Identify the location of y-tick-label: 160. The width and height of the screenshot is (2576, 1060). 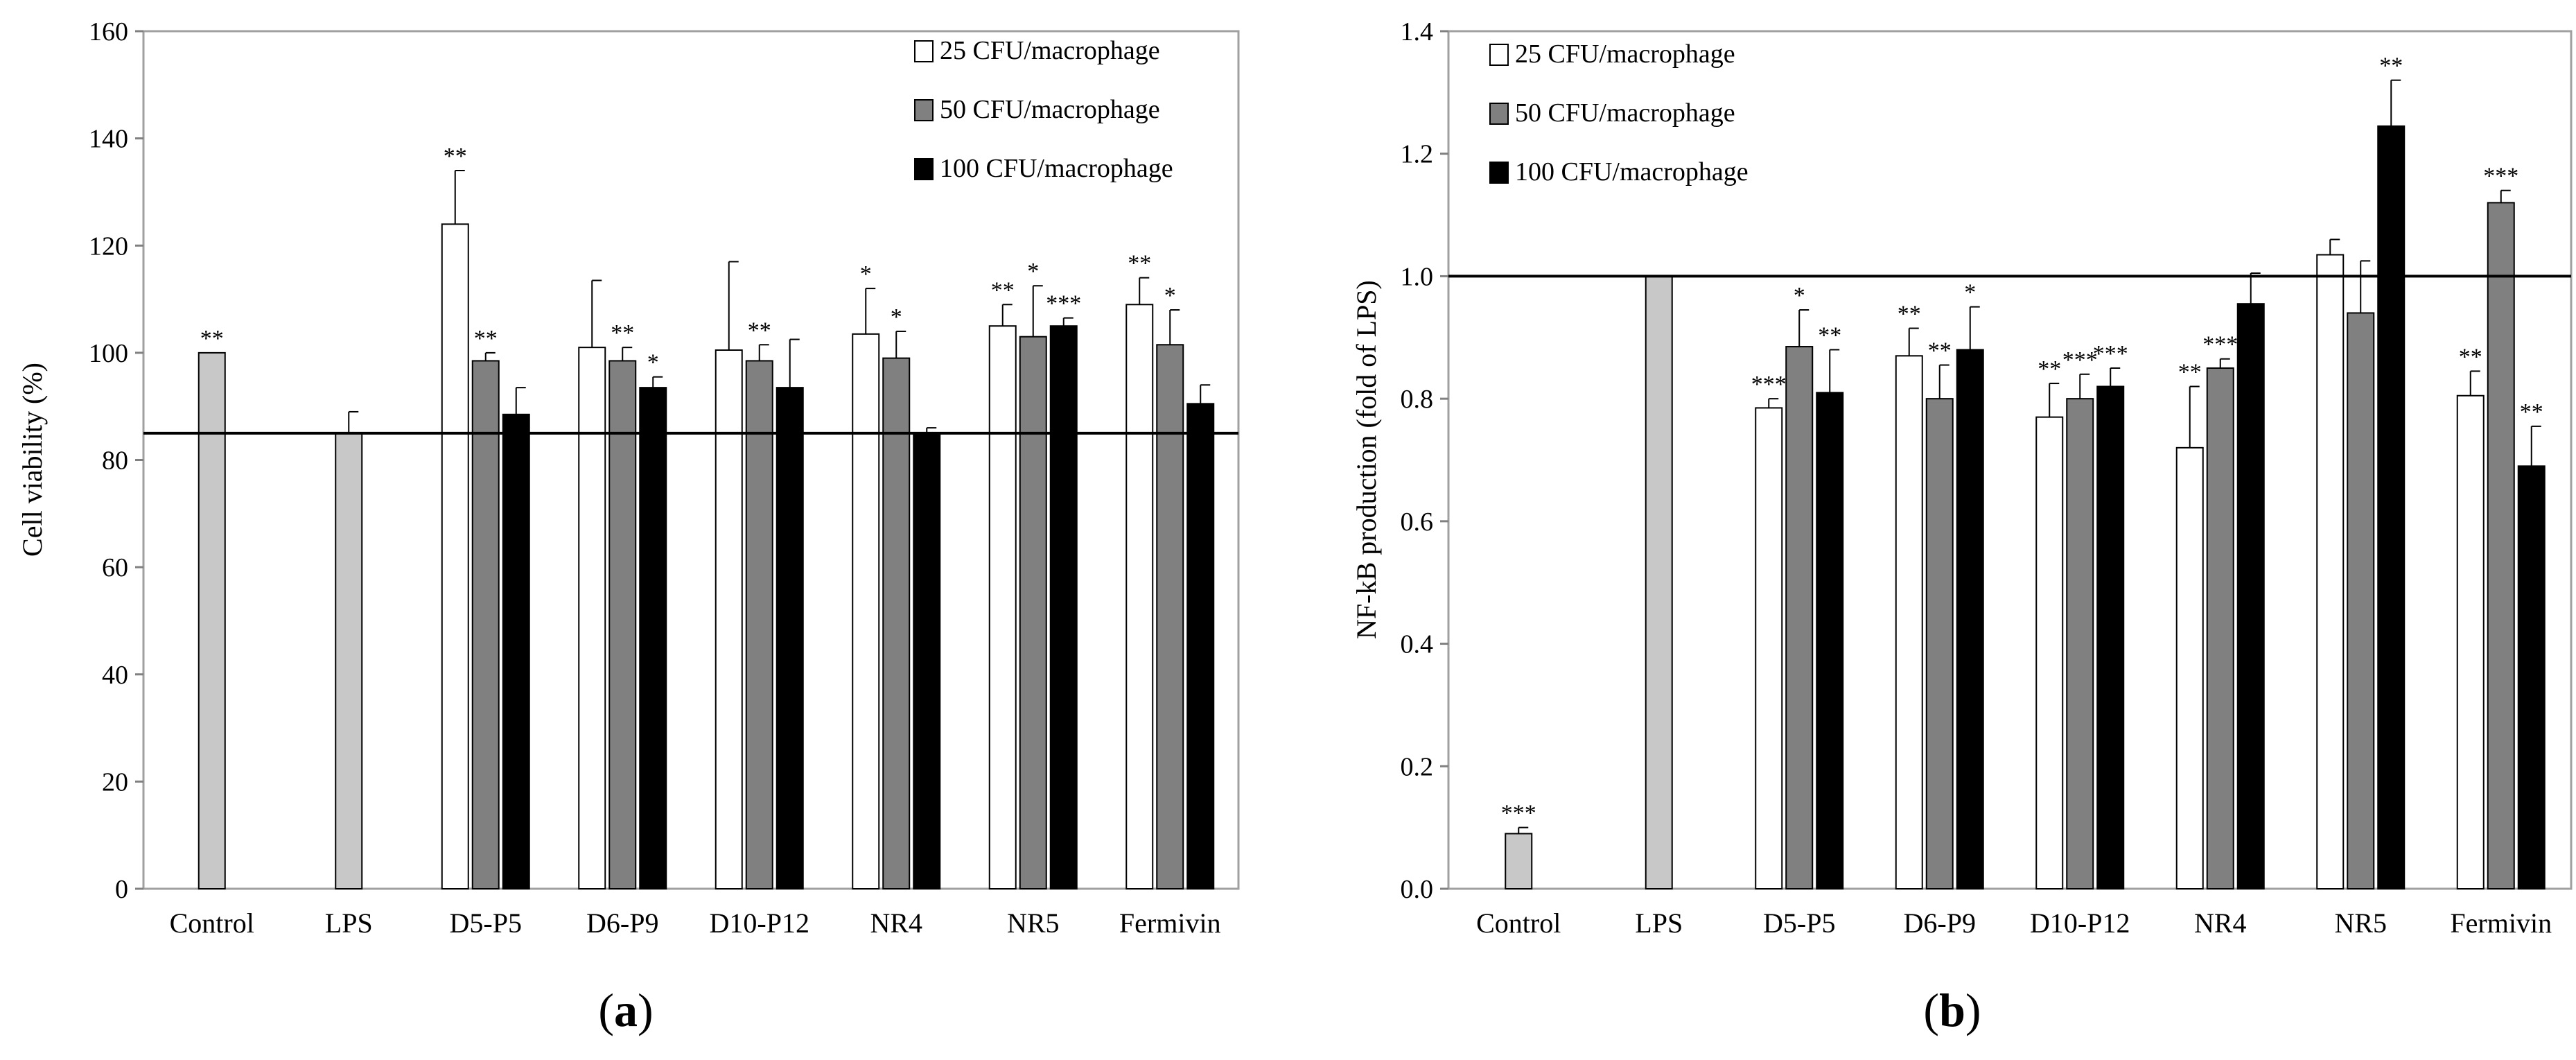
(108, 31).